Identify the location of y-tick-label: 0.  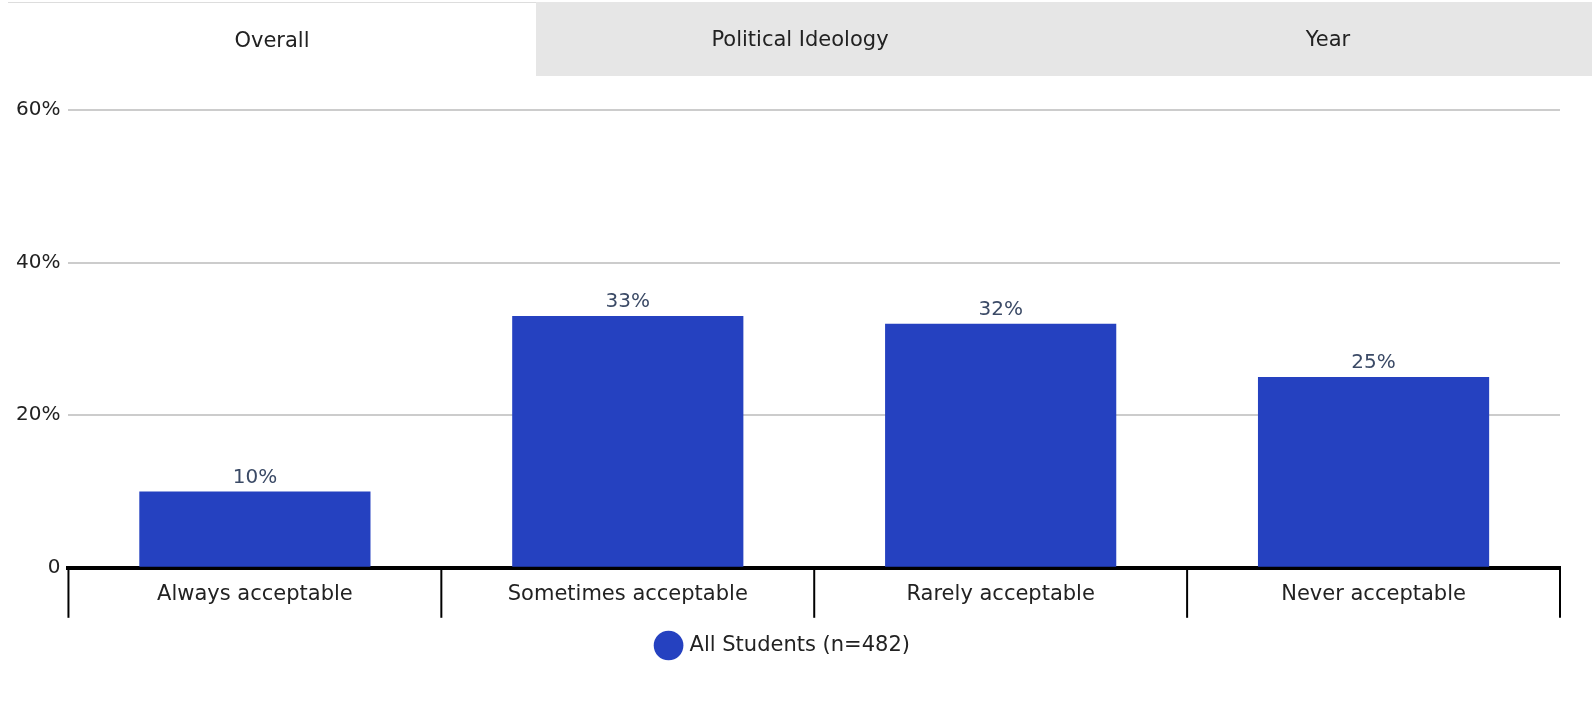
(54, 566).